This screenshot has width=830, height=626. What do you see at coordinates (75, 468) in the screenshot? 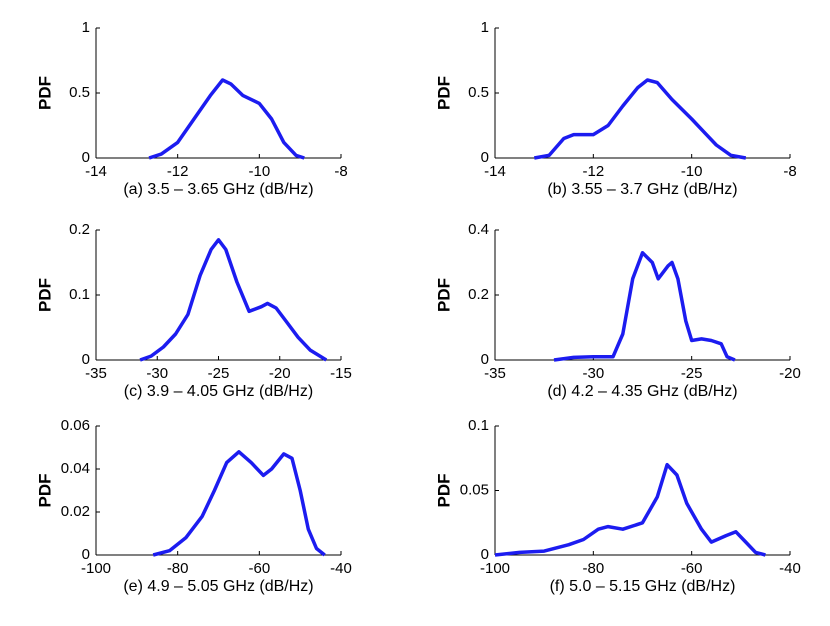
I see `y-tick-label: 0.04` at bounding box center [75, 468].